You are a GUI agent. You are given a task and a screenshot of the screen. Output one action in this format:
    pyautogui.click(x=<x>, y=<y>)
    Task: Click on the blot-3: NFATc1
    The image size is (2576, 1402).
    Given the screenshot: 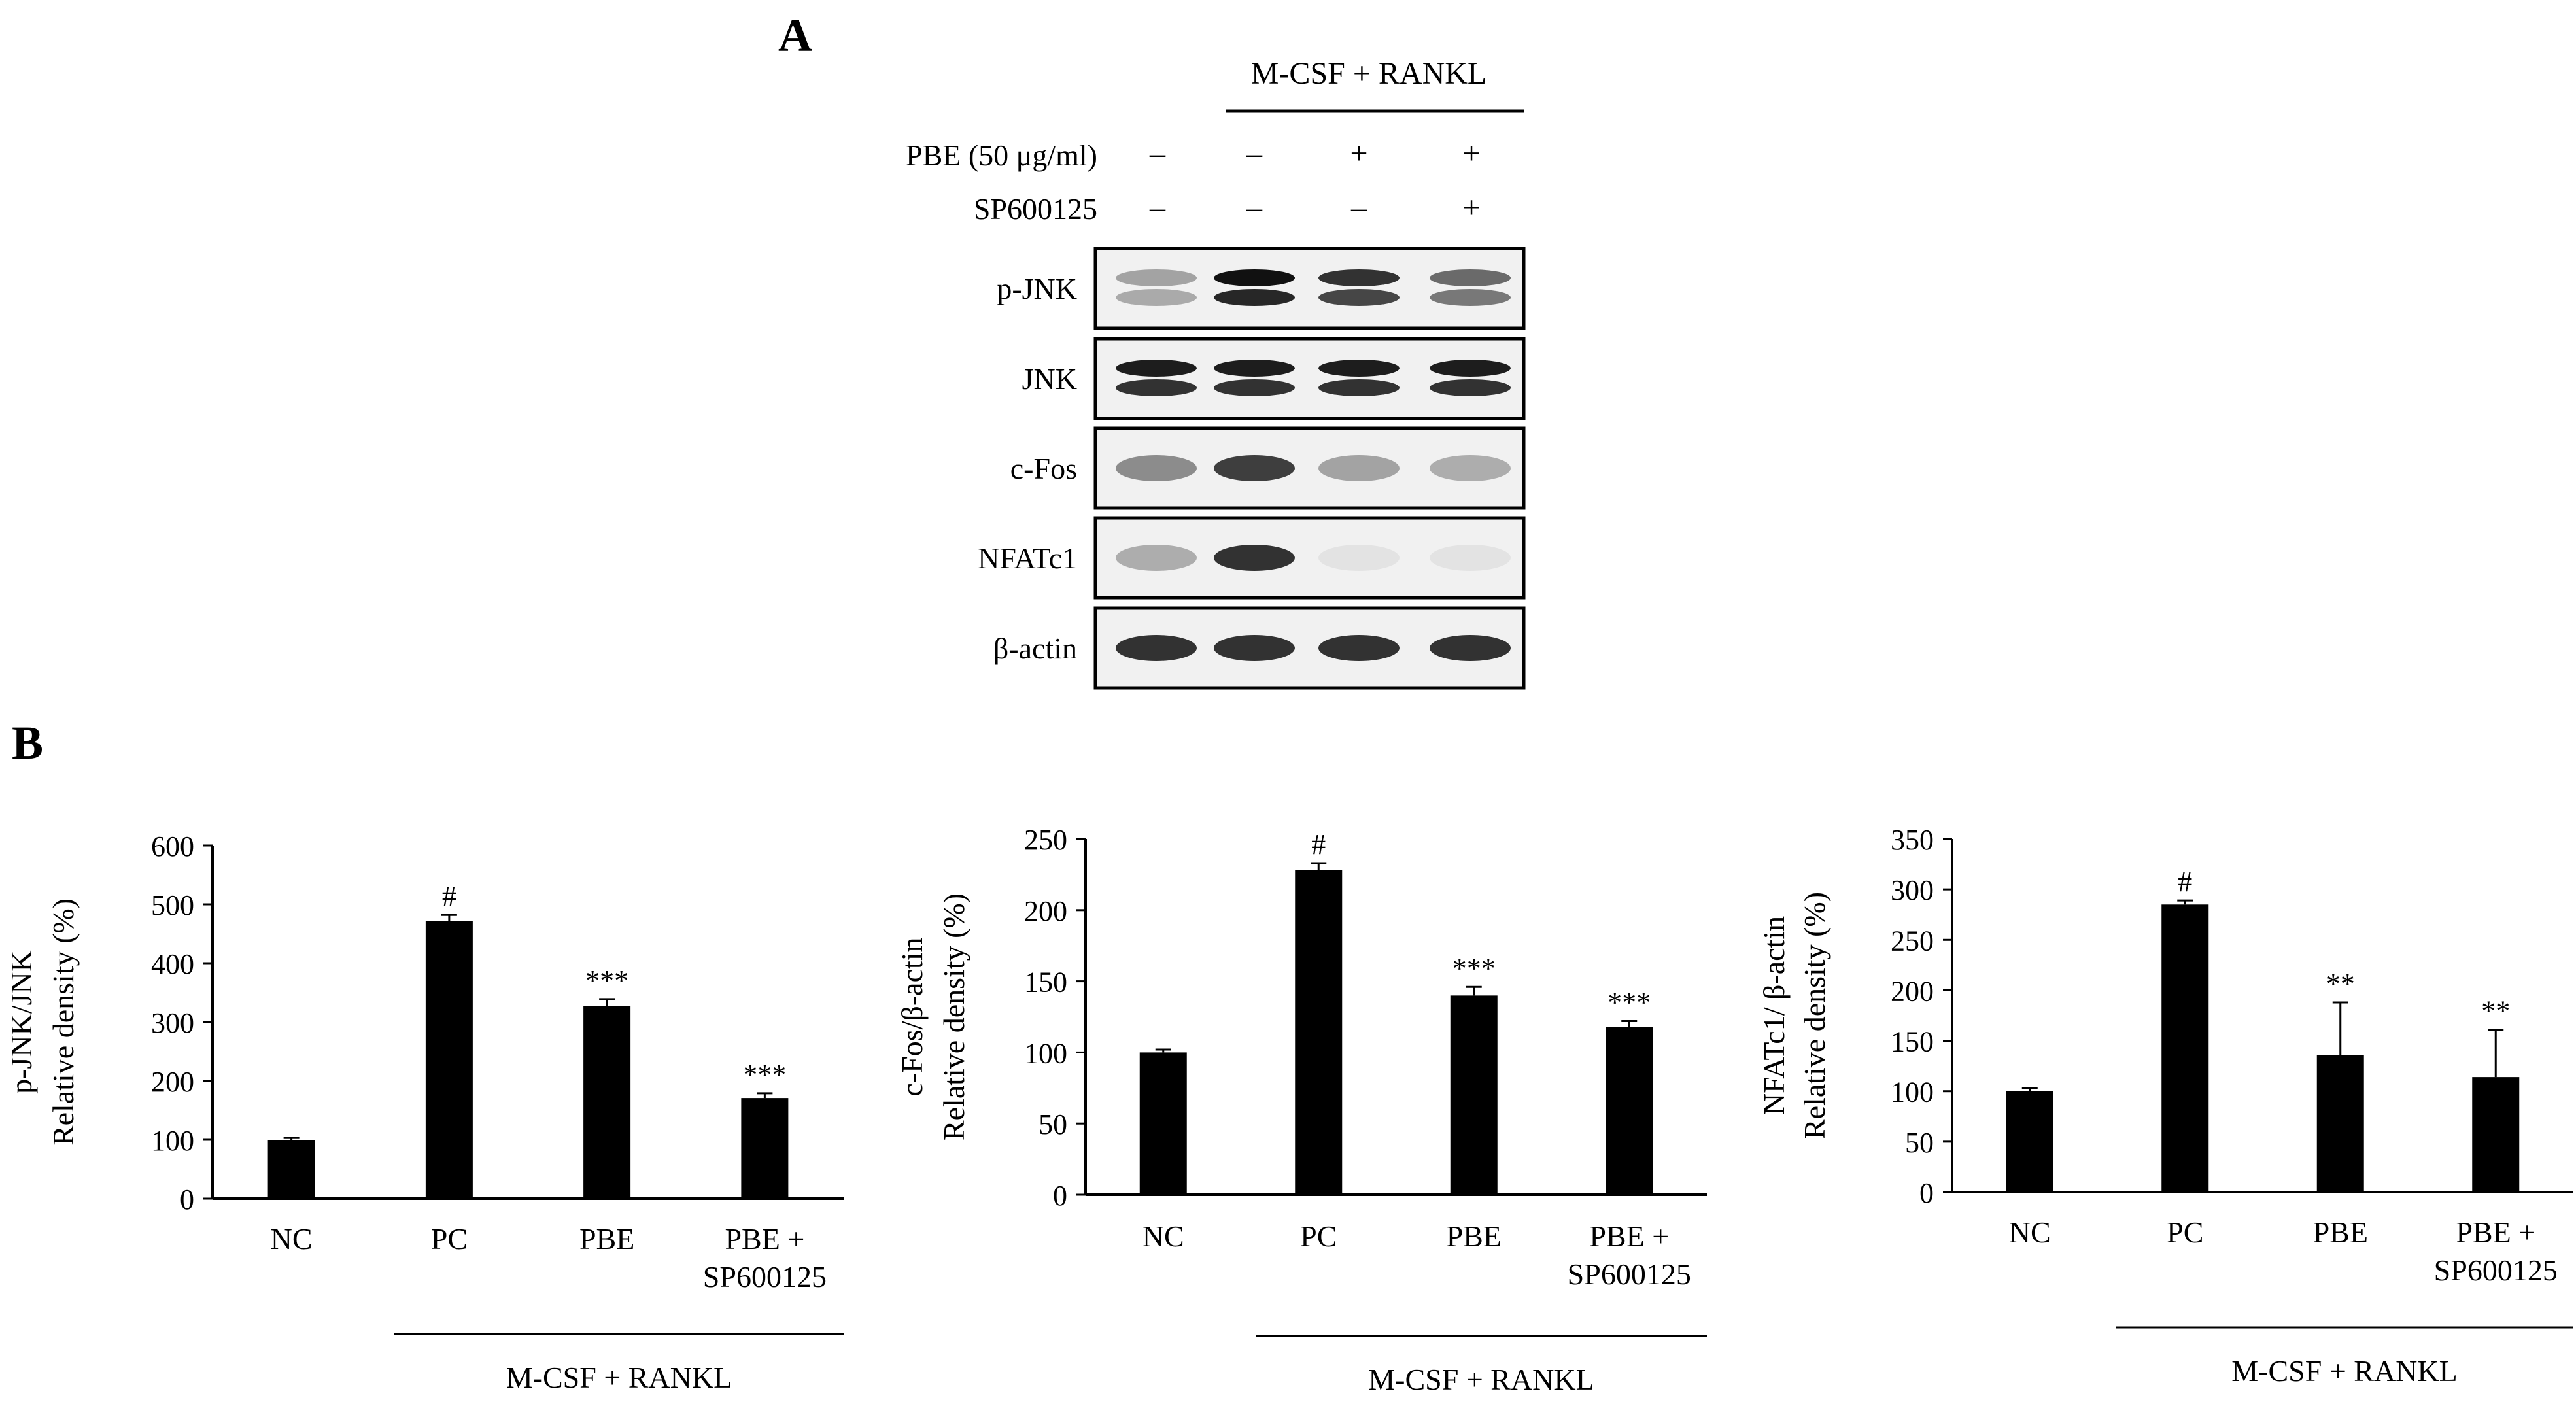 What is the action you would take?
    pyautogui.click(x=1252, y=558)
    